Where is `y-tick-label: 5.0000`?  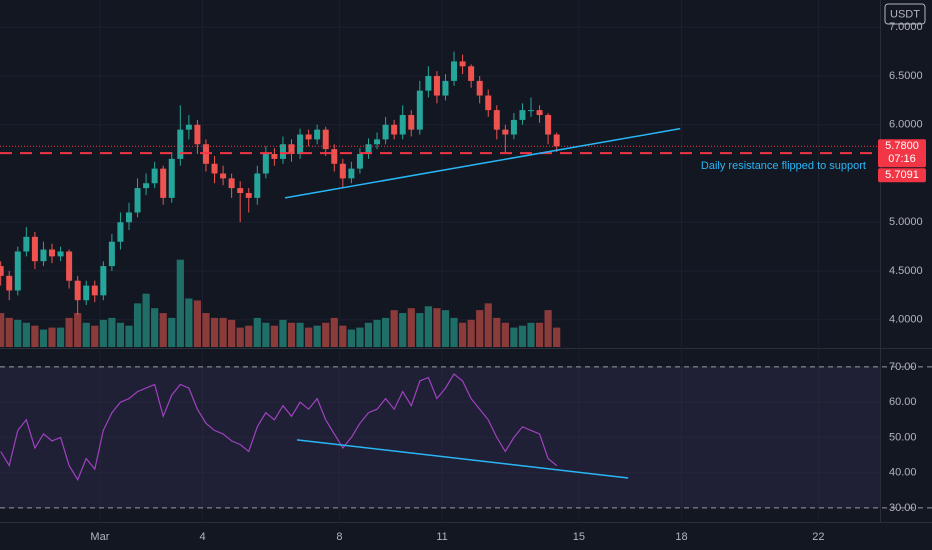 y-tick-label: 5.0000 is located at coordinates (906, 222).